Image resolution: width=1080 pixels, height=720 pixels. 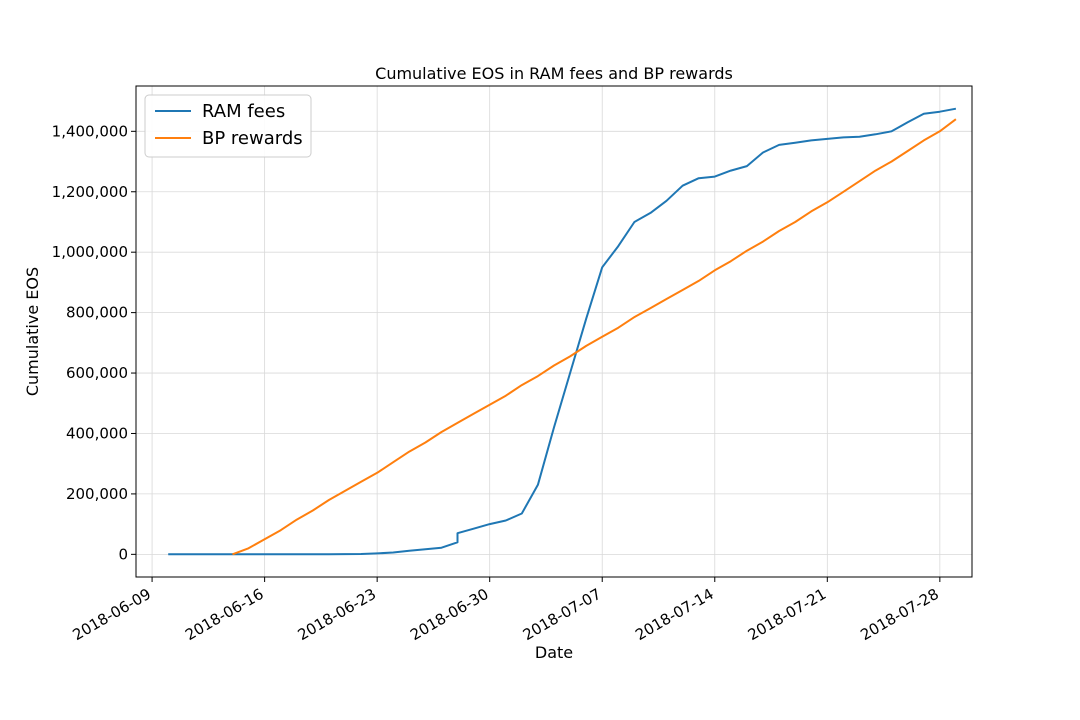 What do you see at coordinates (787, 614) in the screenshot?
I see `x-tick-label: 2018-07-21` at bounding box center [787, 614].